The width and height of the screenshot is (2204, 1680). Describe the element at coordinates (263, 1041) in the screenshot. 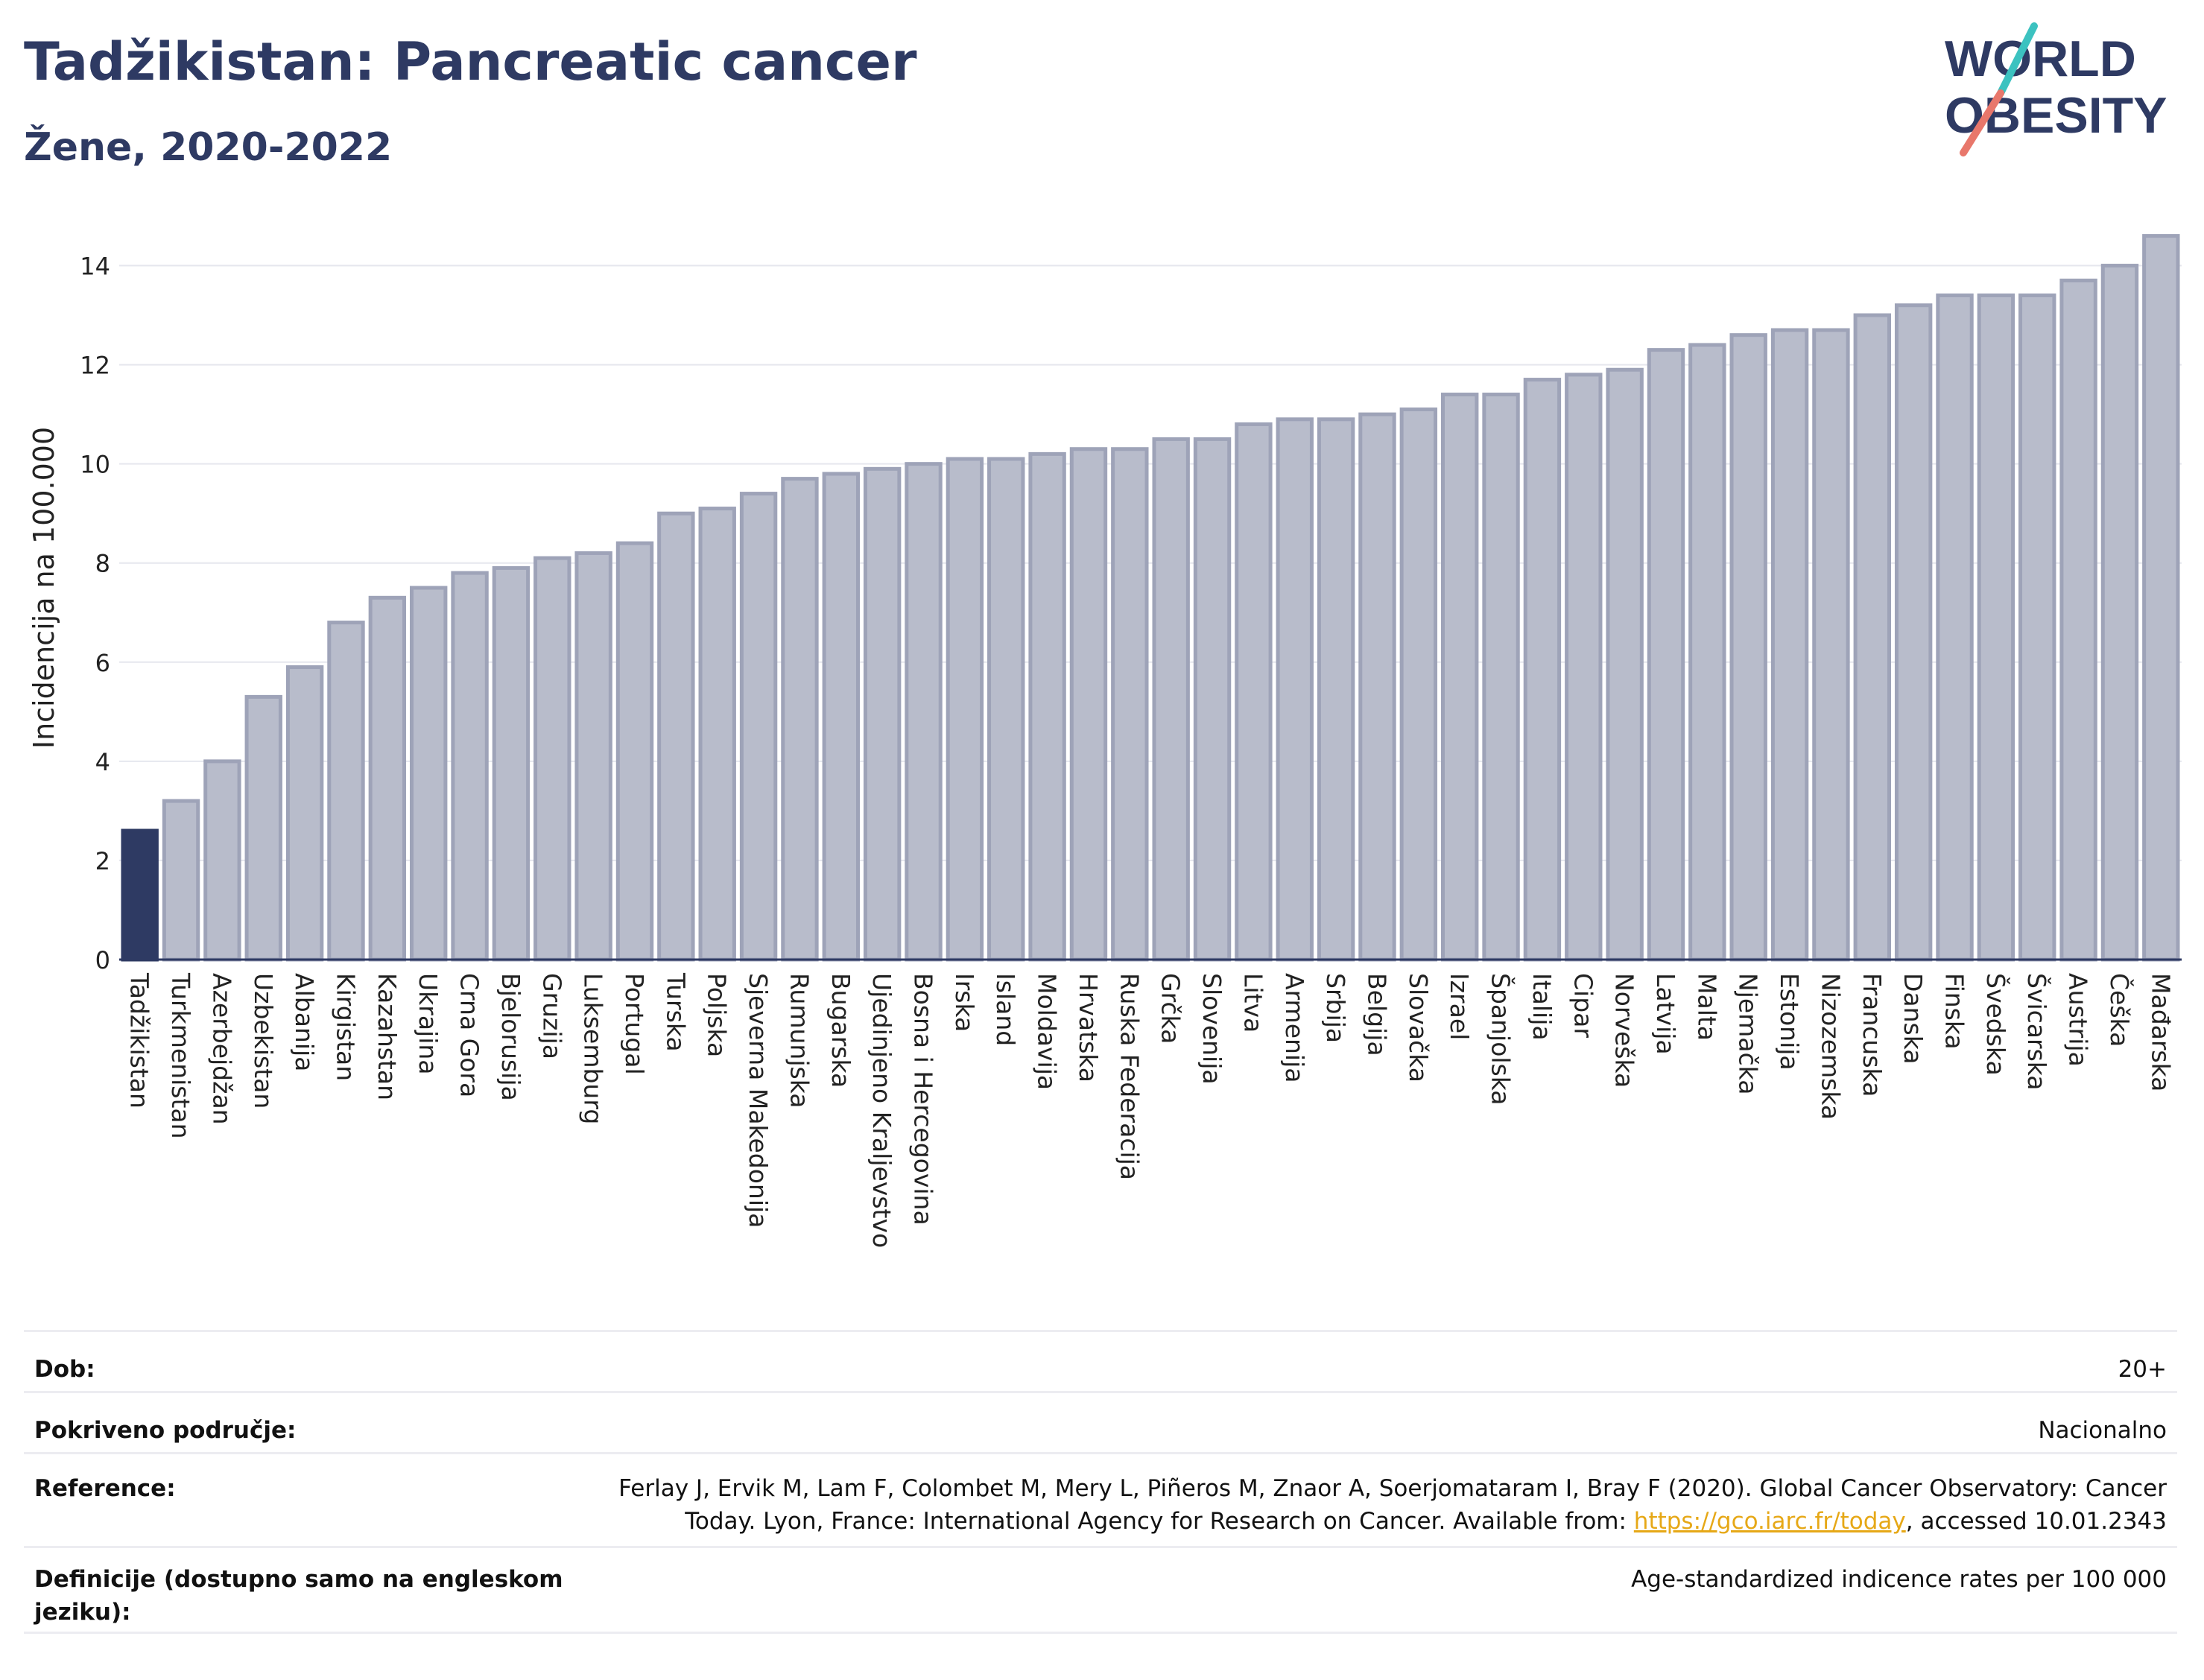

I see `x-tick-label: Uzbekistan` at that location.